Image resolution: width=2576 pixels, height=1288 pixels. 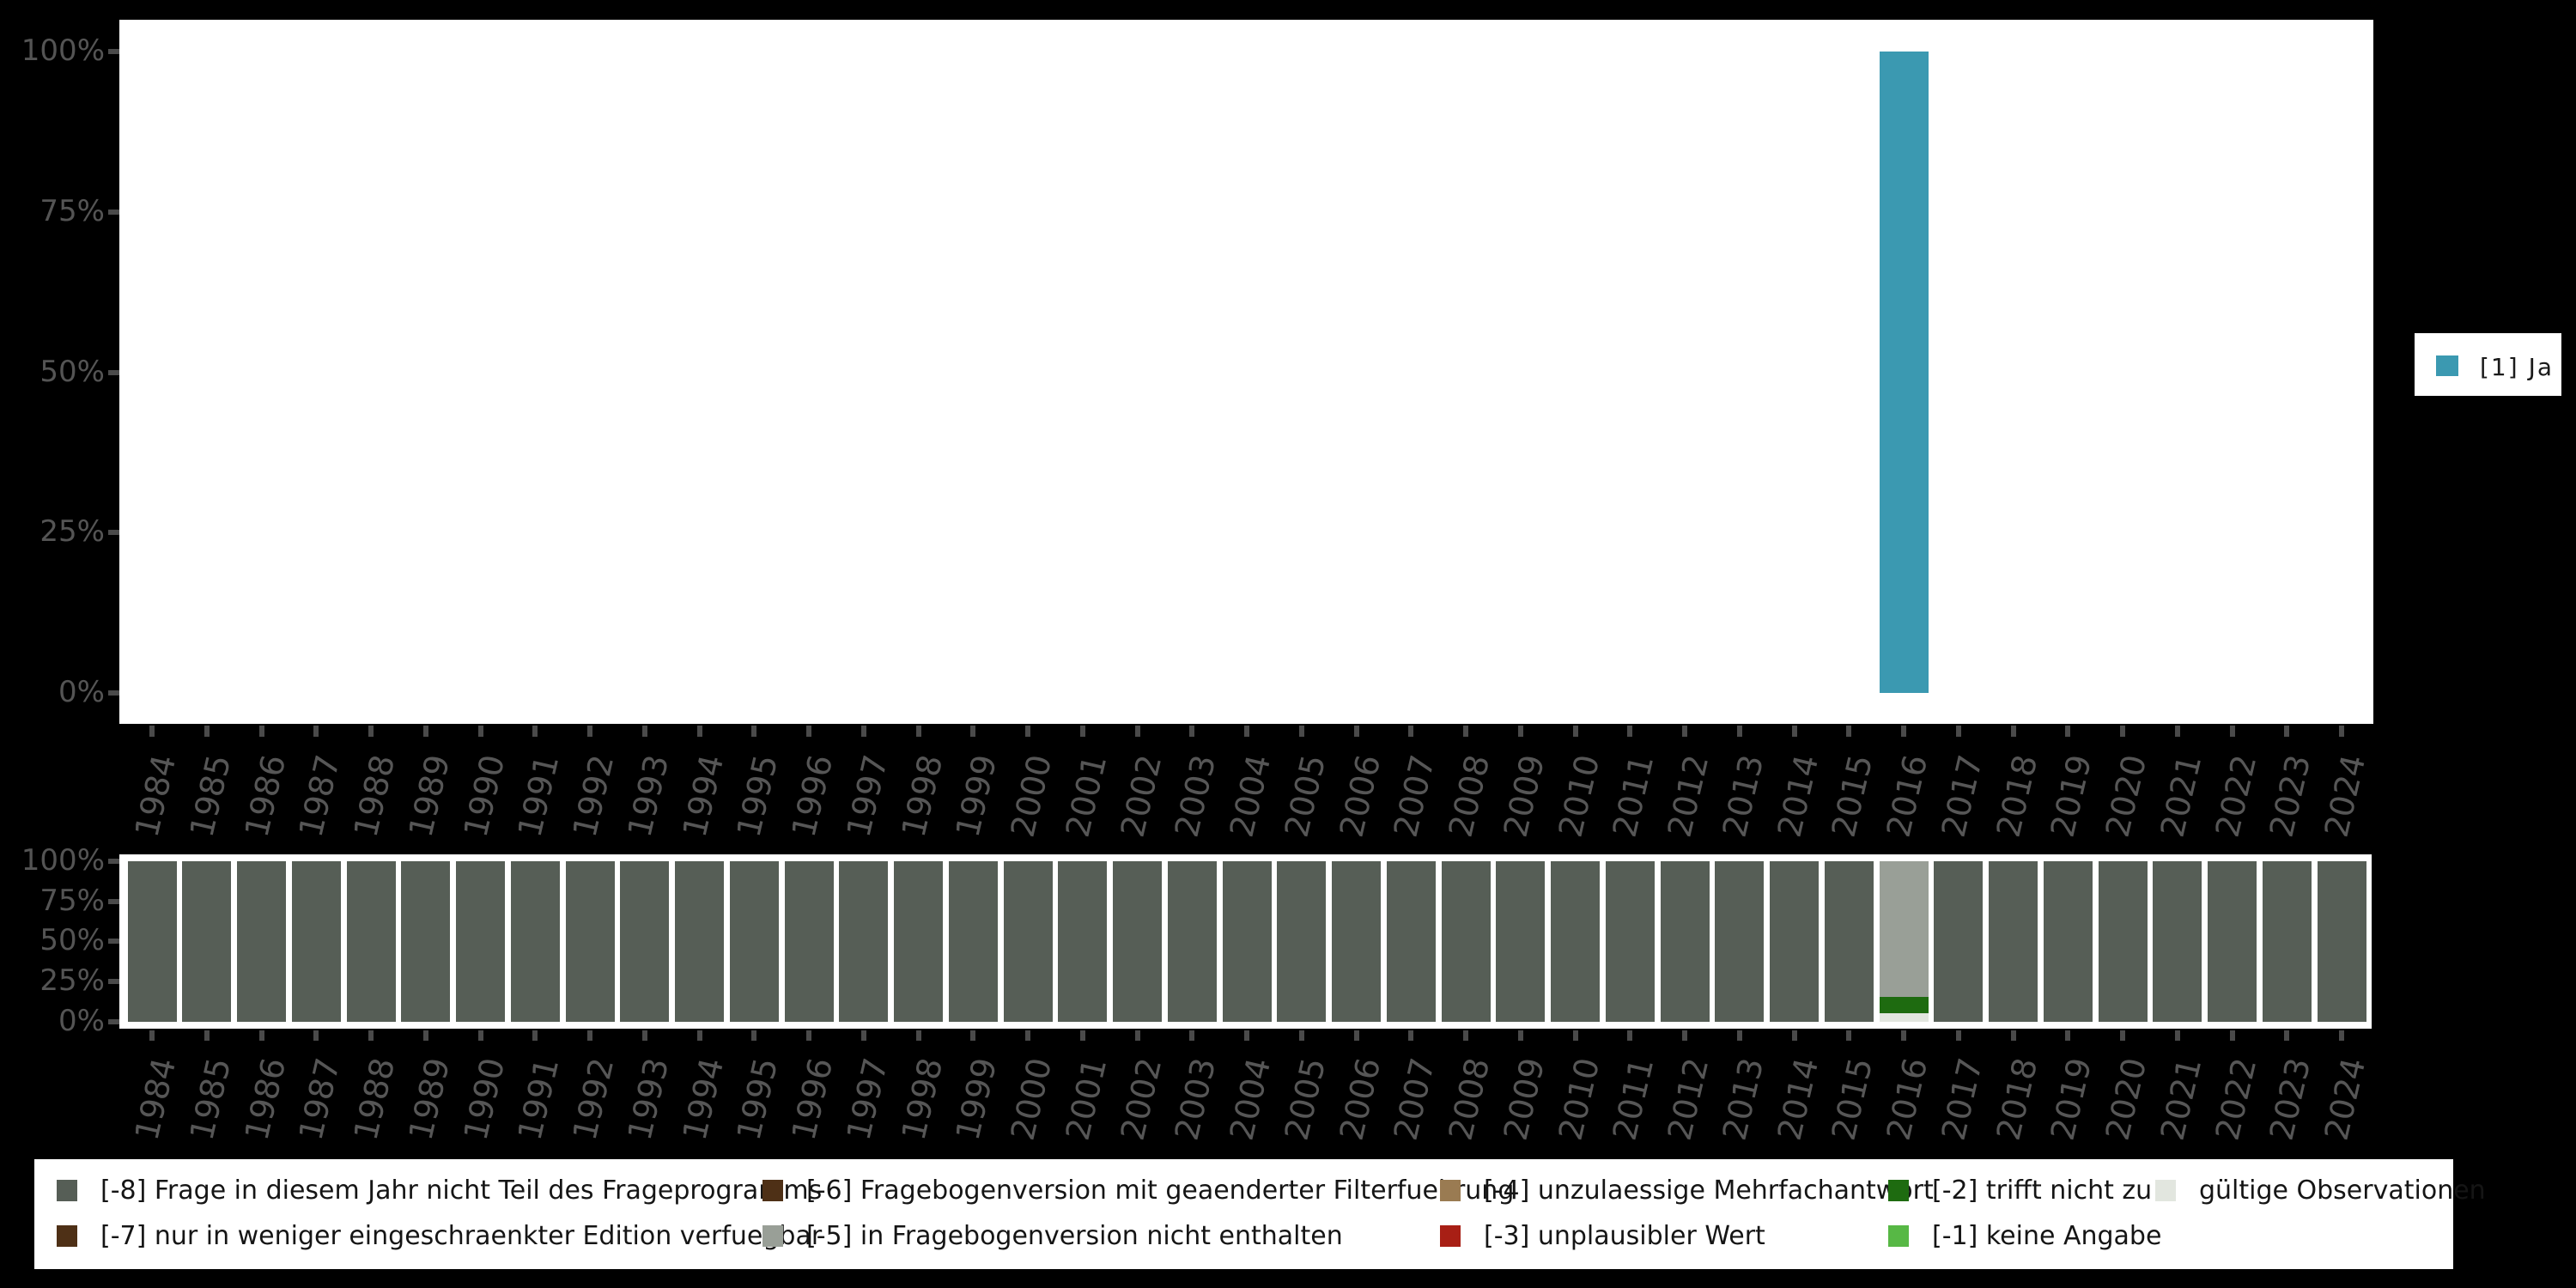 What do you see at coordinates (1031, 795) in the screenshot?
I see `top-x-axis-year-label: 2000` at bounding box center [1031, 795].